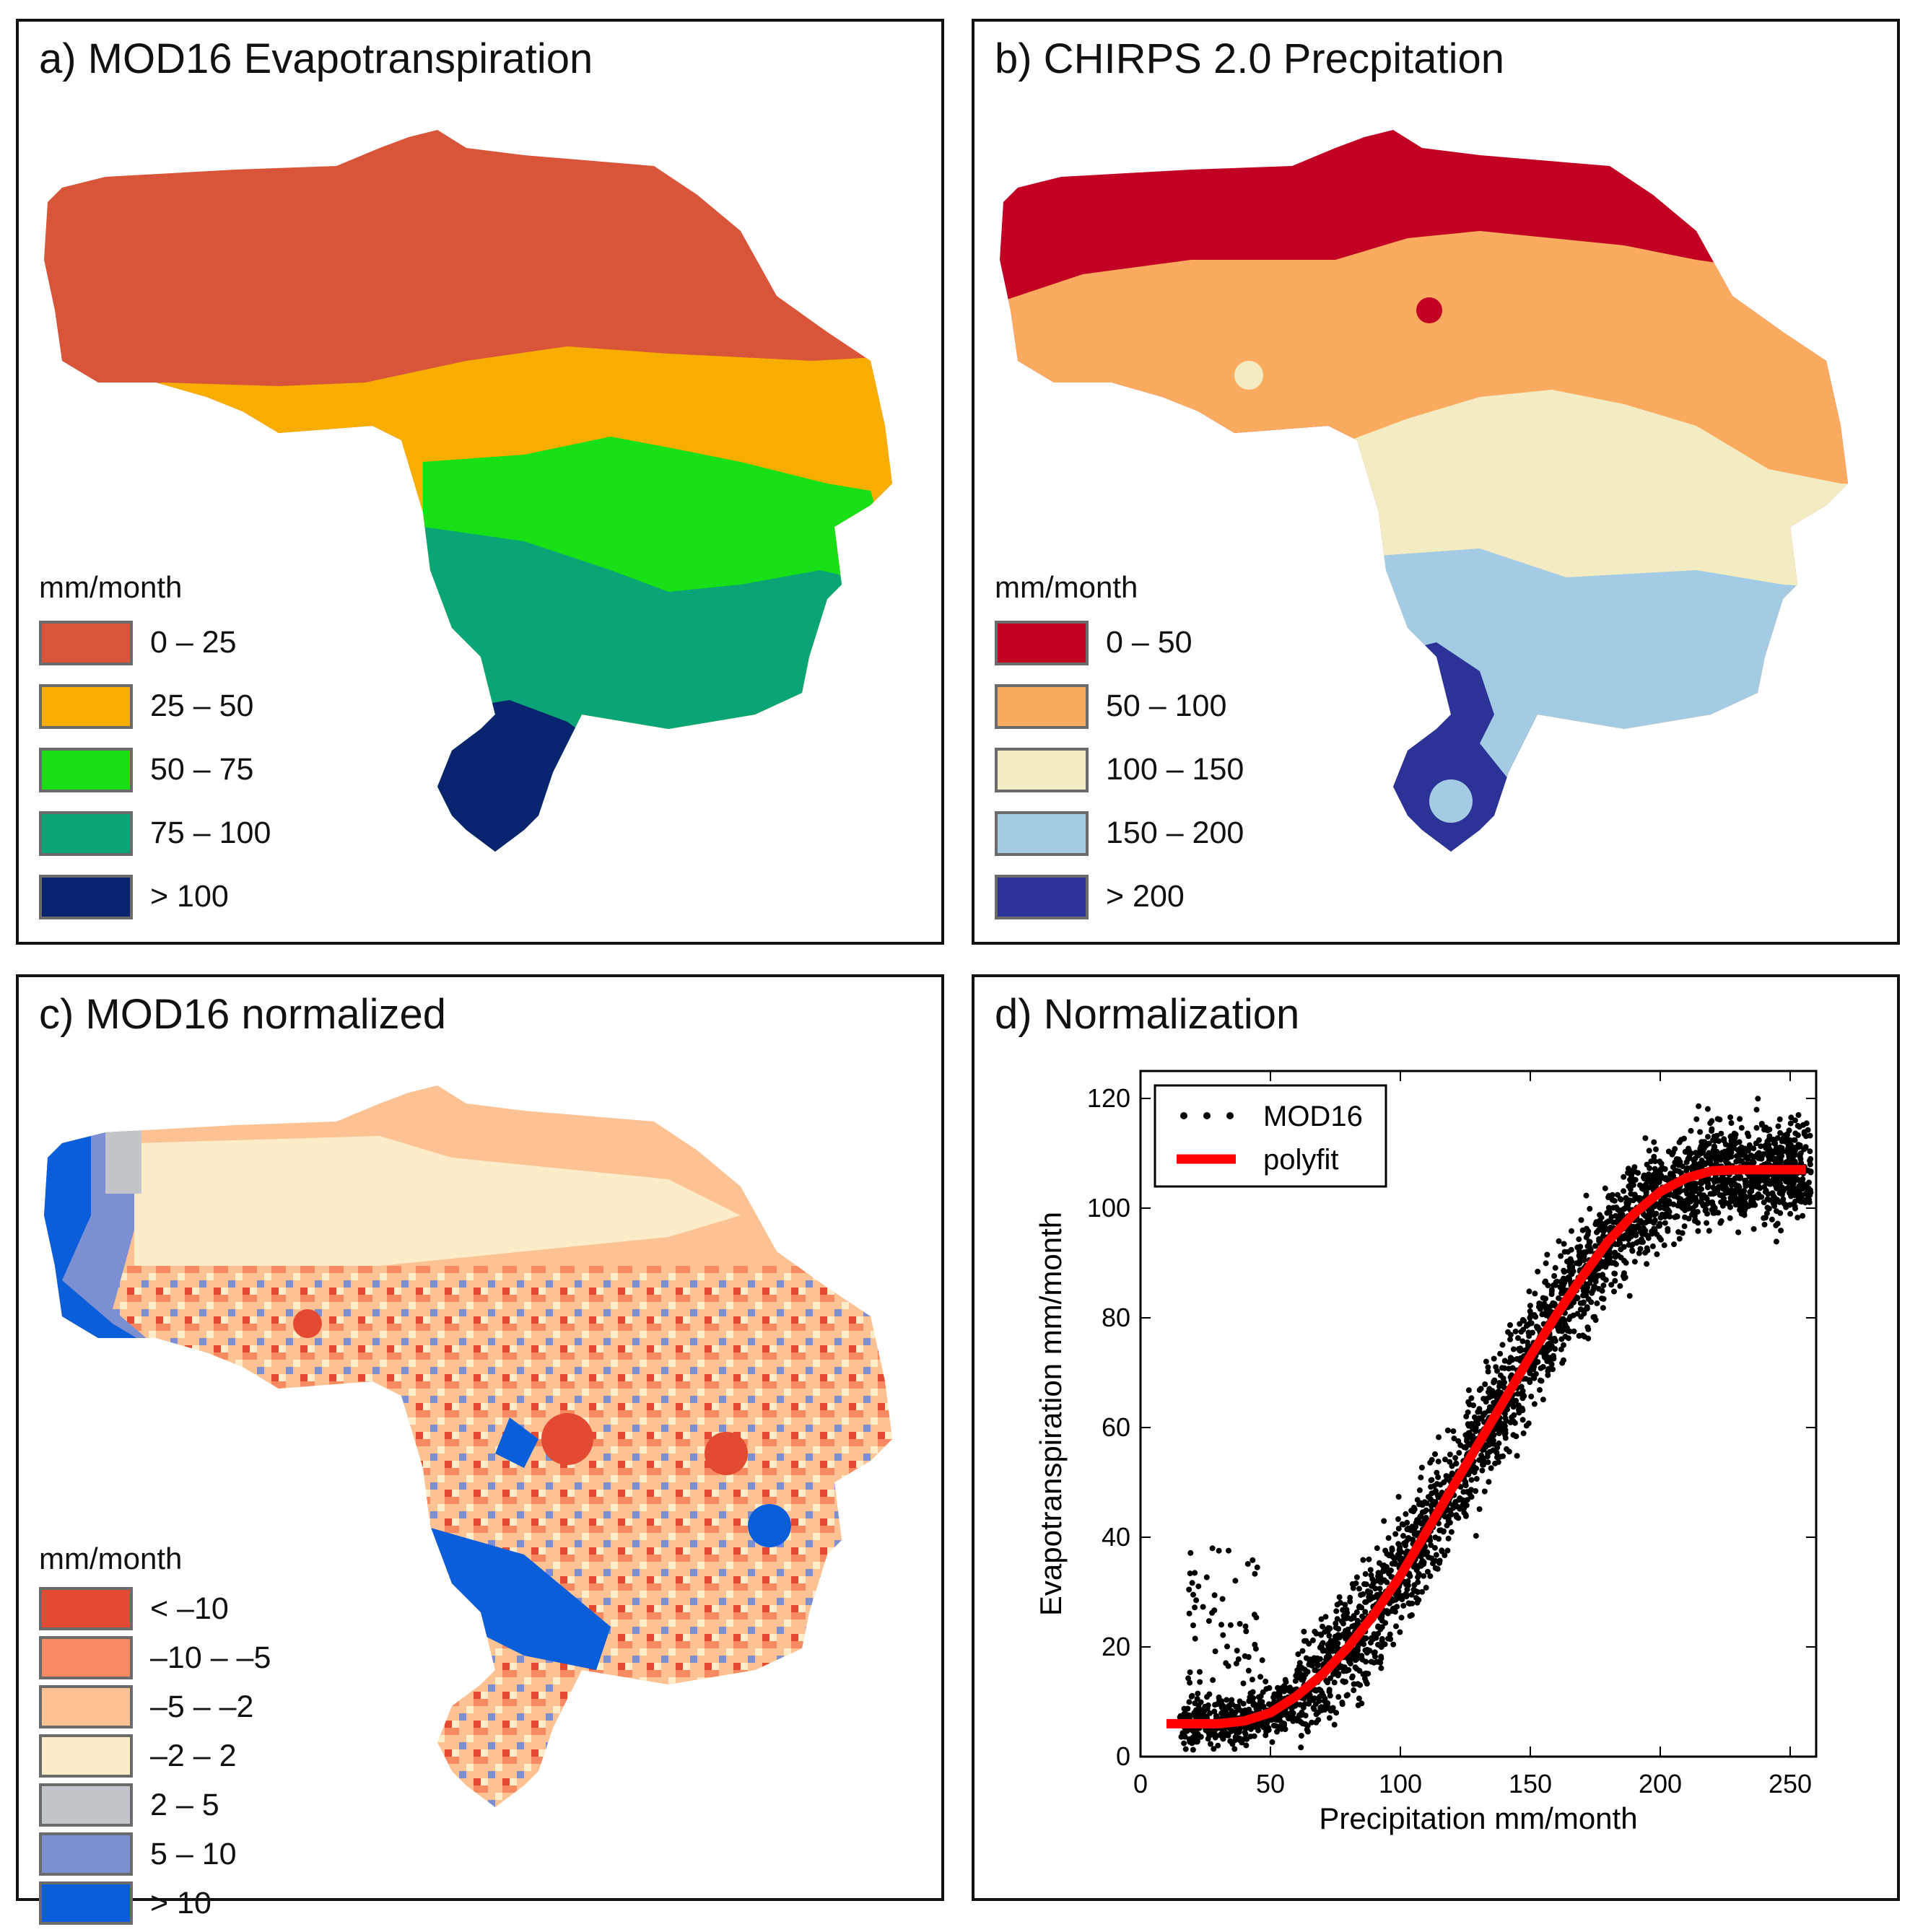  Describe the element at coordinates (1486, 1446) in the screenshot. I see `polyfit-line` at that location.